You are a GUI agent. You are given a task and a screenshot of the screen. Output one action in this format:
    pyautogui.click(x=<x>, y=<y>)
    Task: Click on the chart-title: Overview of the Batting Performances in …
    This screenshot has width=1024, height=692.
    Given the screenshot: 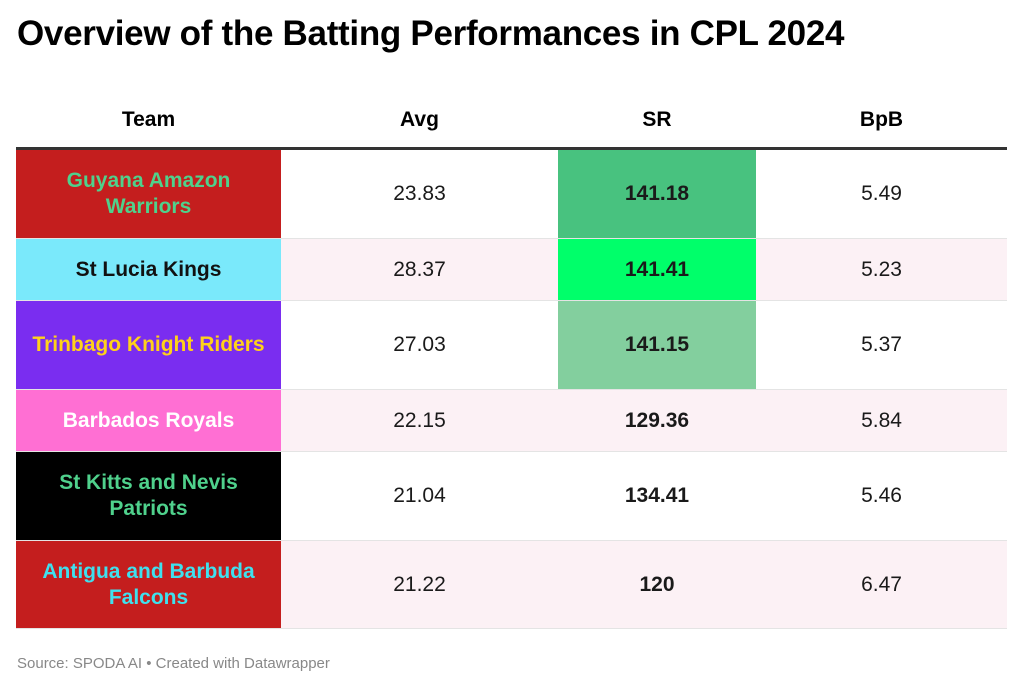 What is the action you would take?
    pyautogui.click(x=431, y=33)
    